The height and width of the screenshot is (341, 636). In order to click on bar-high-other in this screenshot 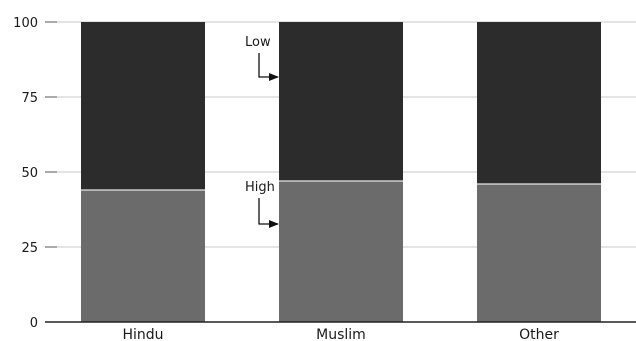, I will do `click(539, 253)`.